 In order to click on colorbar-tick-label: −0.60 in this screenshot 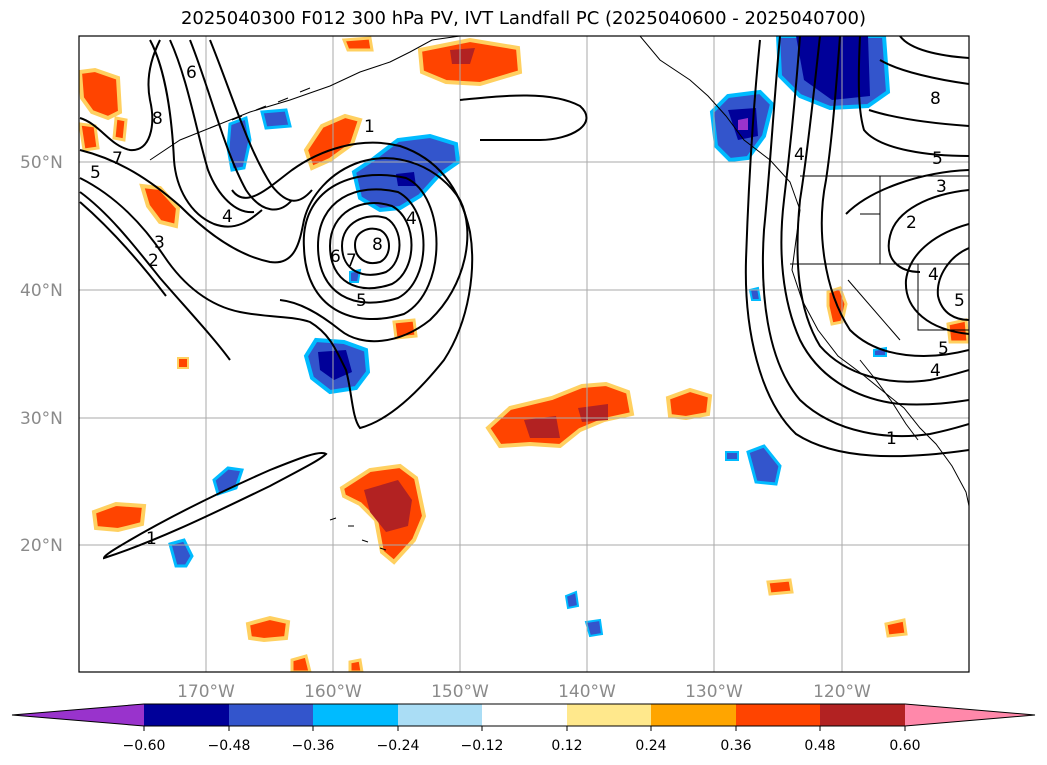, I will do `click(144, 746)`.